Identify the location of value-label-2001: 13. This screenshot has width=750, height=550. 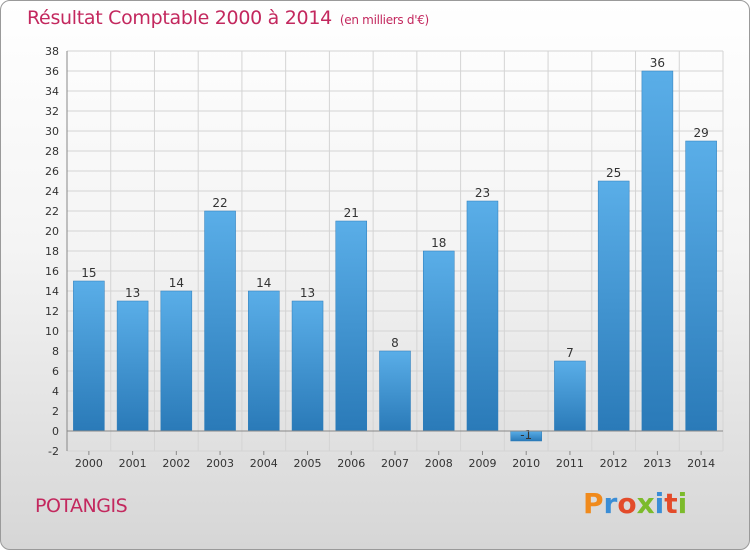
(132, 293).